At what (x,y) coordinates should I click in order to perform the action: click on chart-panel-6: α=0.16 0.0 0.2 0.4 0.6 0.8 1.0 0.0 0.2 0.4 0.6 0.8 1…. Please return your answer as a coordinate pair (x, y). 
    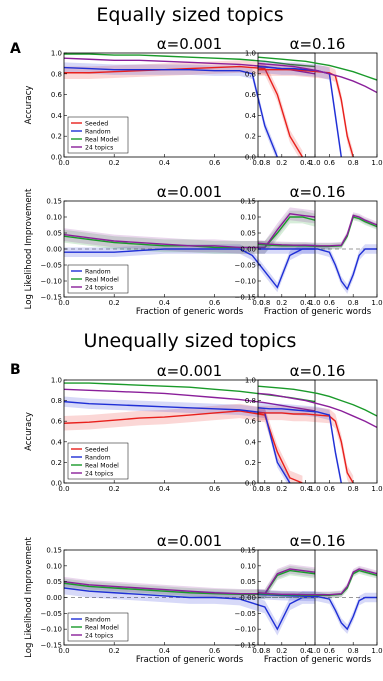
    Looking at the image, I should click on (314, 427).